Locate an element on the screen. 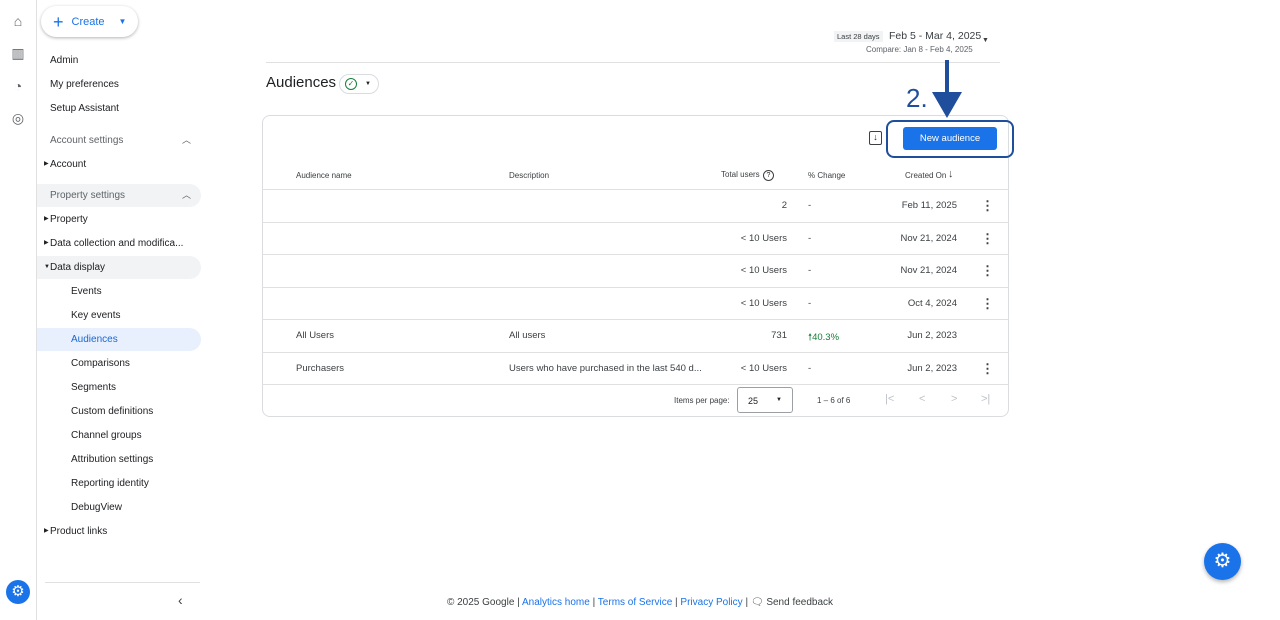 The height and width of the screenshot is (620, 1280). table-row: 2 - Feb 11, 2025 ⋮ is located at coordinates (635, 205).